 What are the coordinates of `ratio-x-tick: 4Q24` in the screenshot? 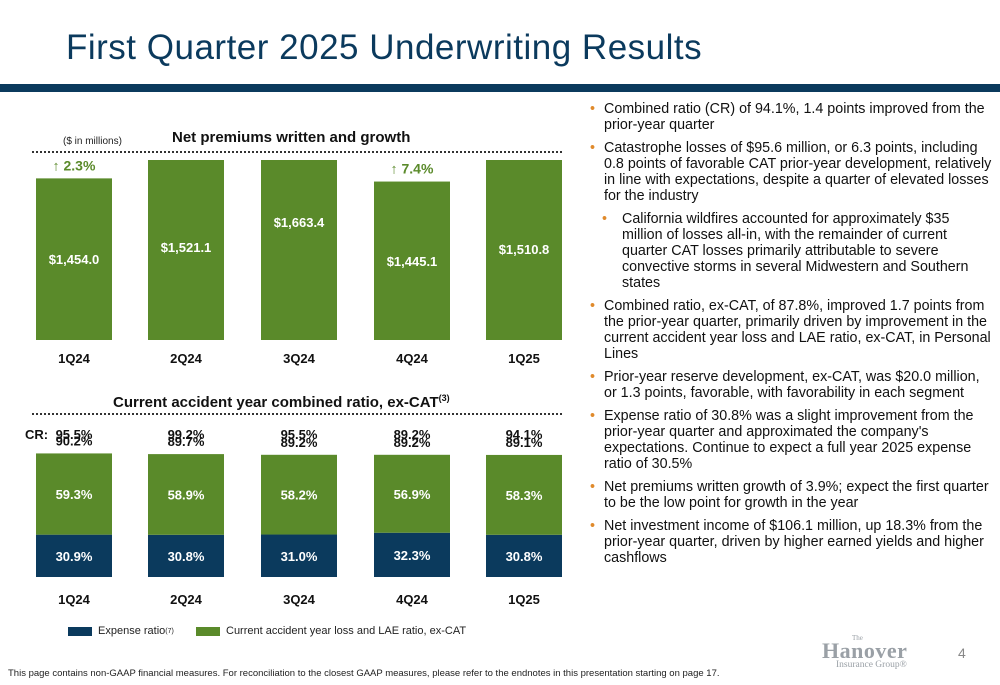 It's located at (412, 599).